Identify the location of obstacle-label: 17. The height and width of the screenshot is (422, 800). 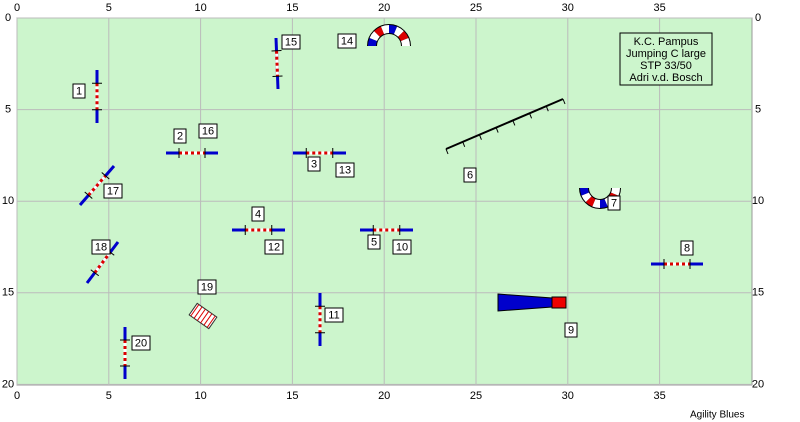
(113, 191).